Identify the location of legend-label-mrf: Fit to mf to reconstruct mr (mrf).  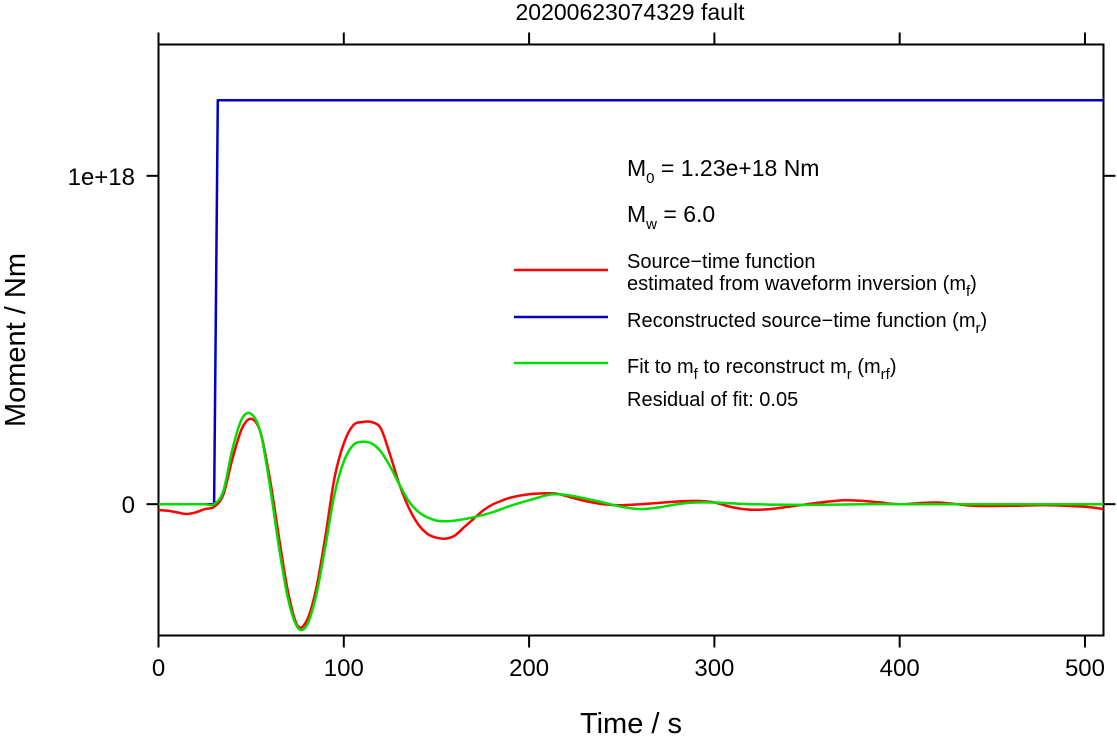
(762, 369).